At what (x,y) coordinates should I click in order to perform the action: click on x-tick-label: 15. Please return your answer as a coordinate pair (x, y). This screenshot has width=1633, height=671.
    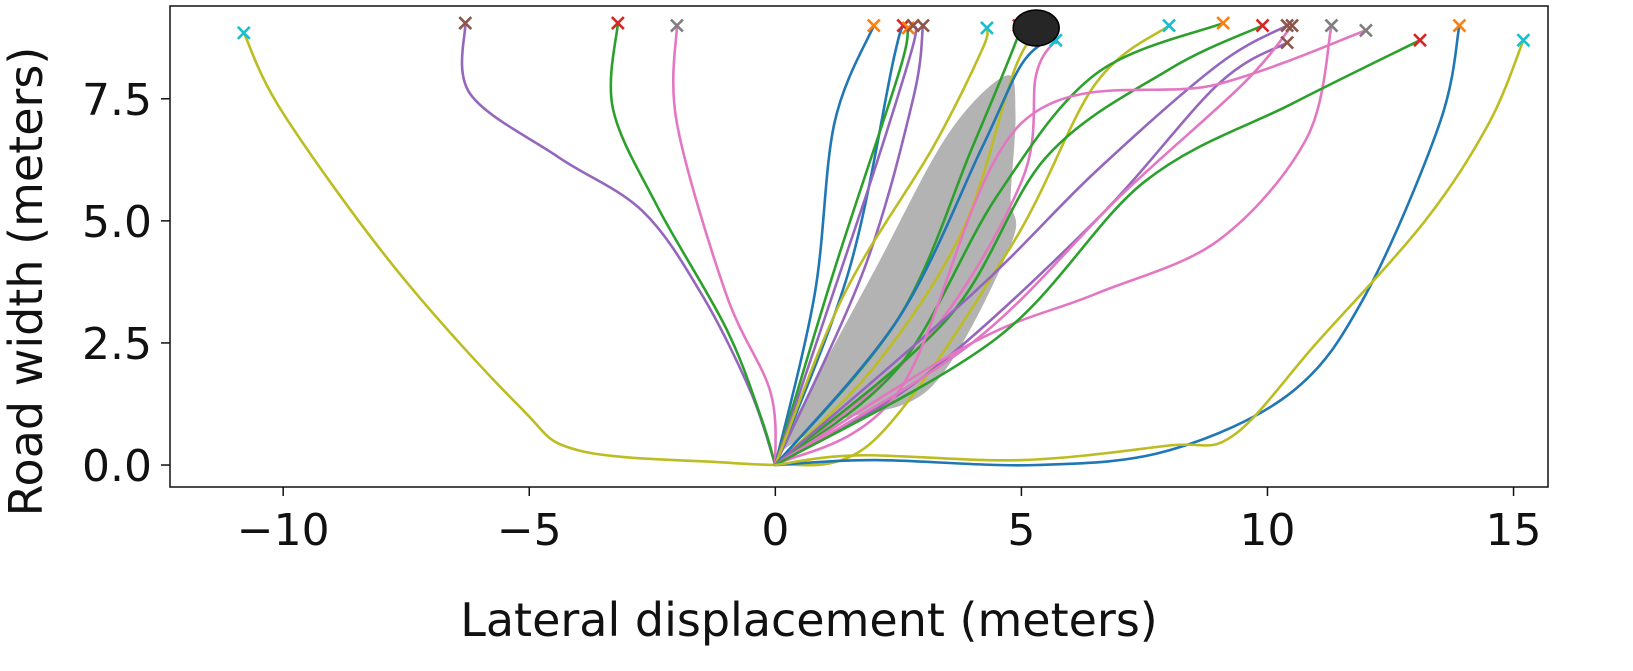
    Looking at the image, I should click on (1514, 530).